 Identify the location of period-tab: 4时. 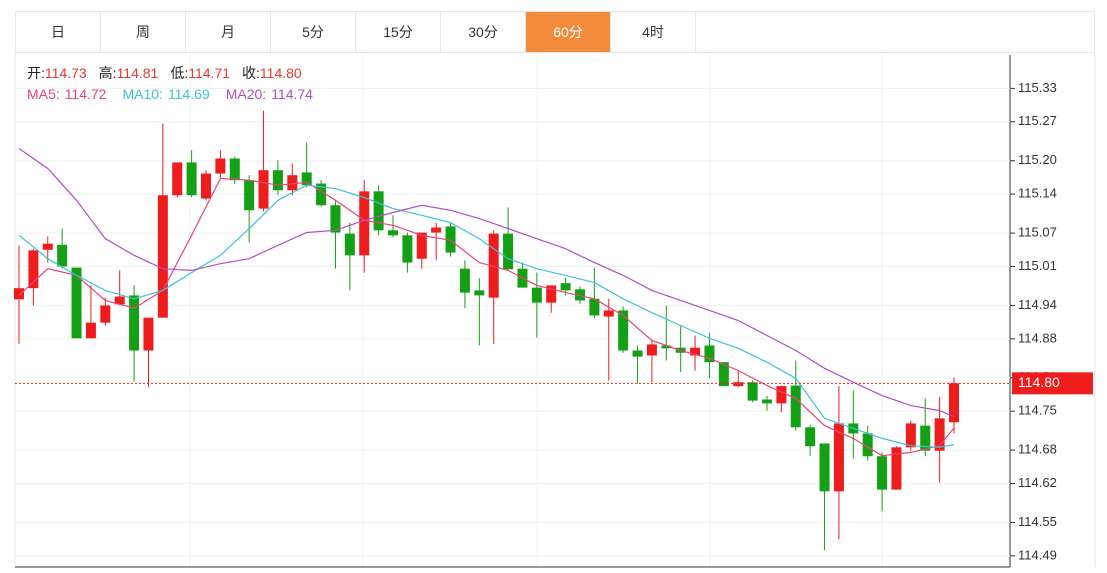
(653, 32).